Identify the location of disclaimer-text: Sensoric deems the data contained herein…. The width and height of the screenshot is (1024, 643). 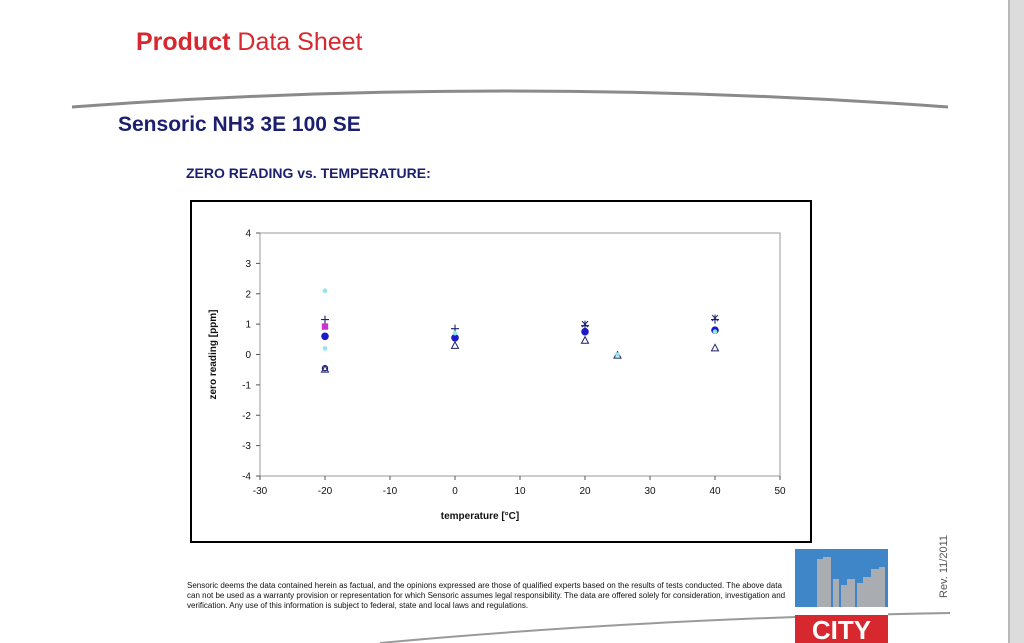
(486, 595).